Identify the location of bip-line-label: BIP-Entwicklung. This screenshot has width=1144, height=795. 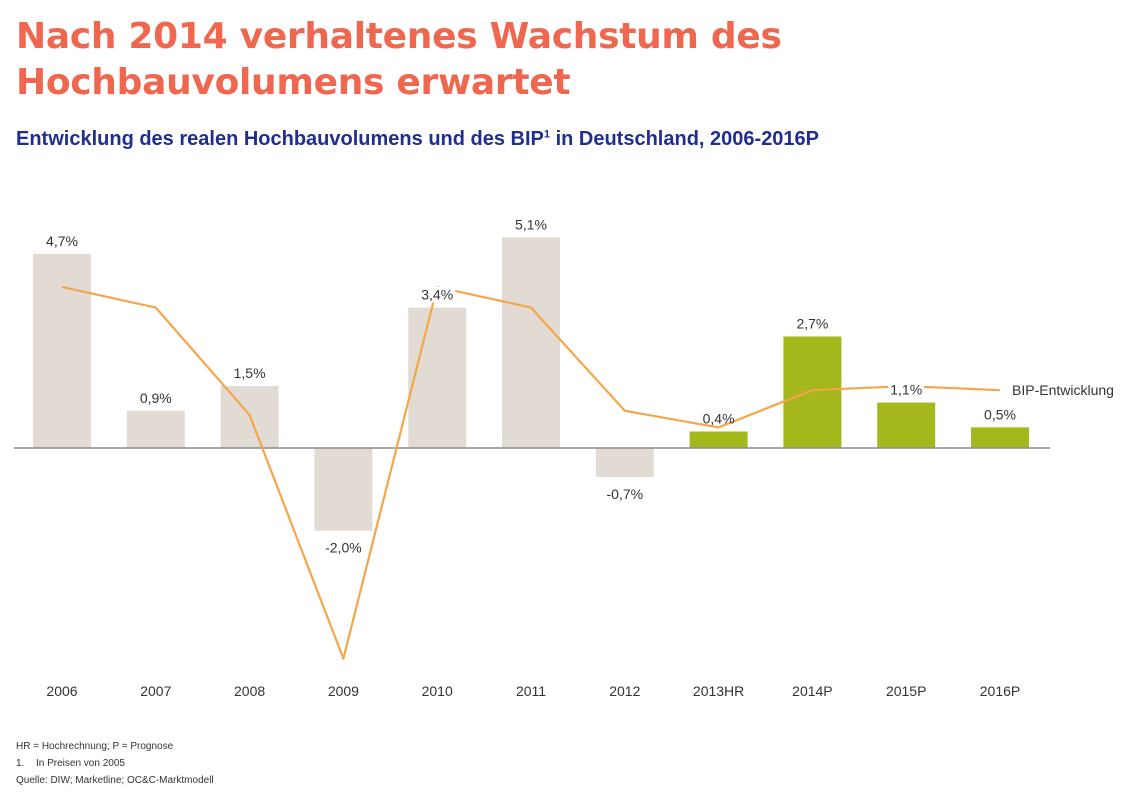
(1063, 390).